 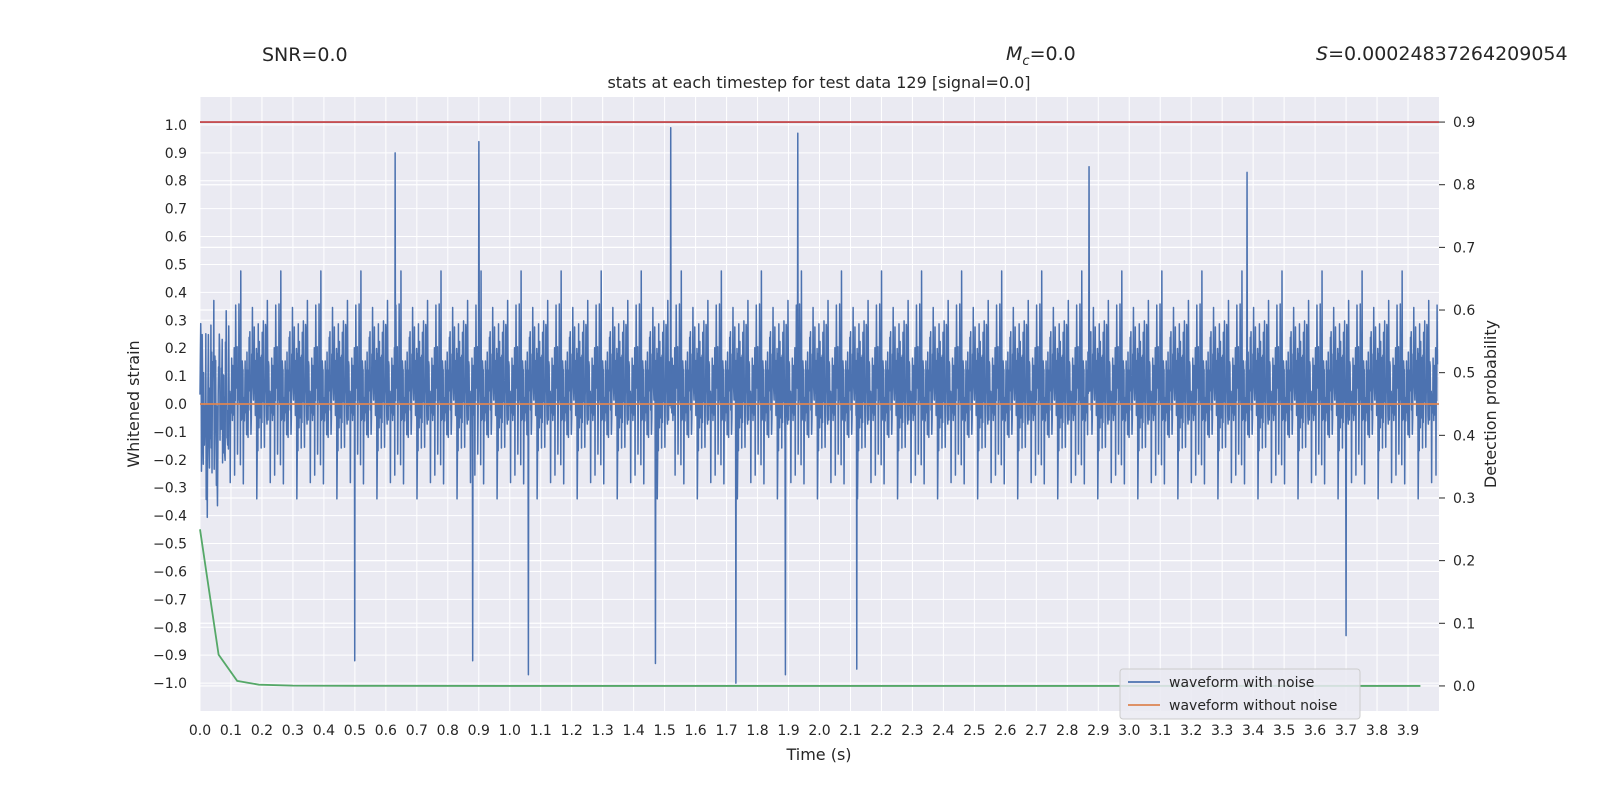 I want to click on x-tick-label: 0.2, so click(x=262, y=731).